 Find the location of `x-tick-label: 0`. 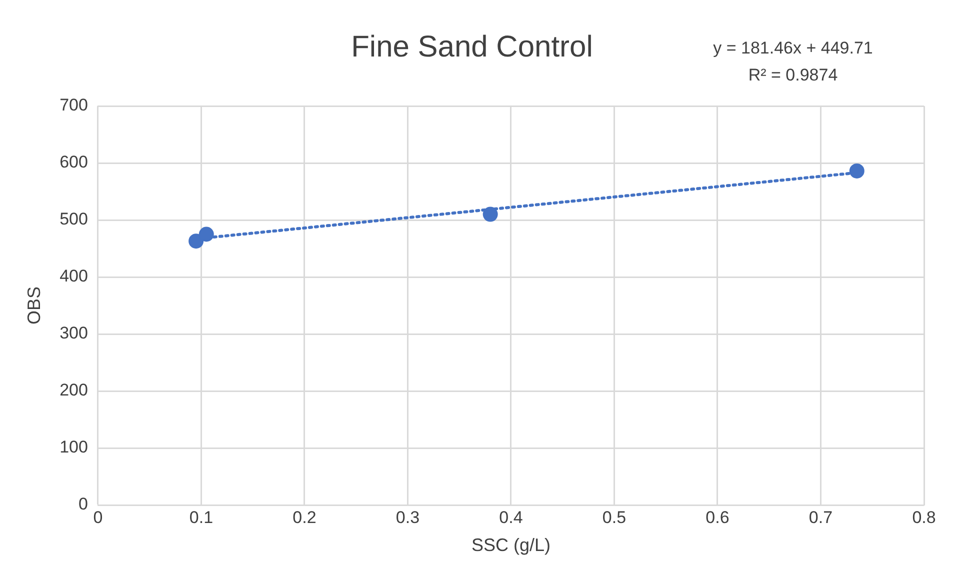

x-tick-label: 0 is located at coordinates (98, 517).